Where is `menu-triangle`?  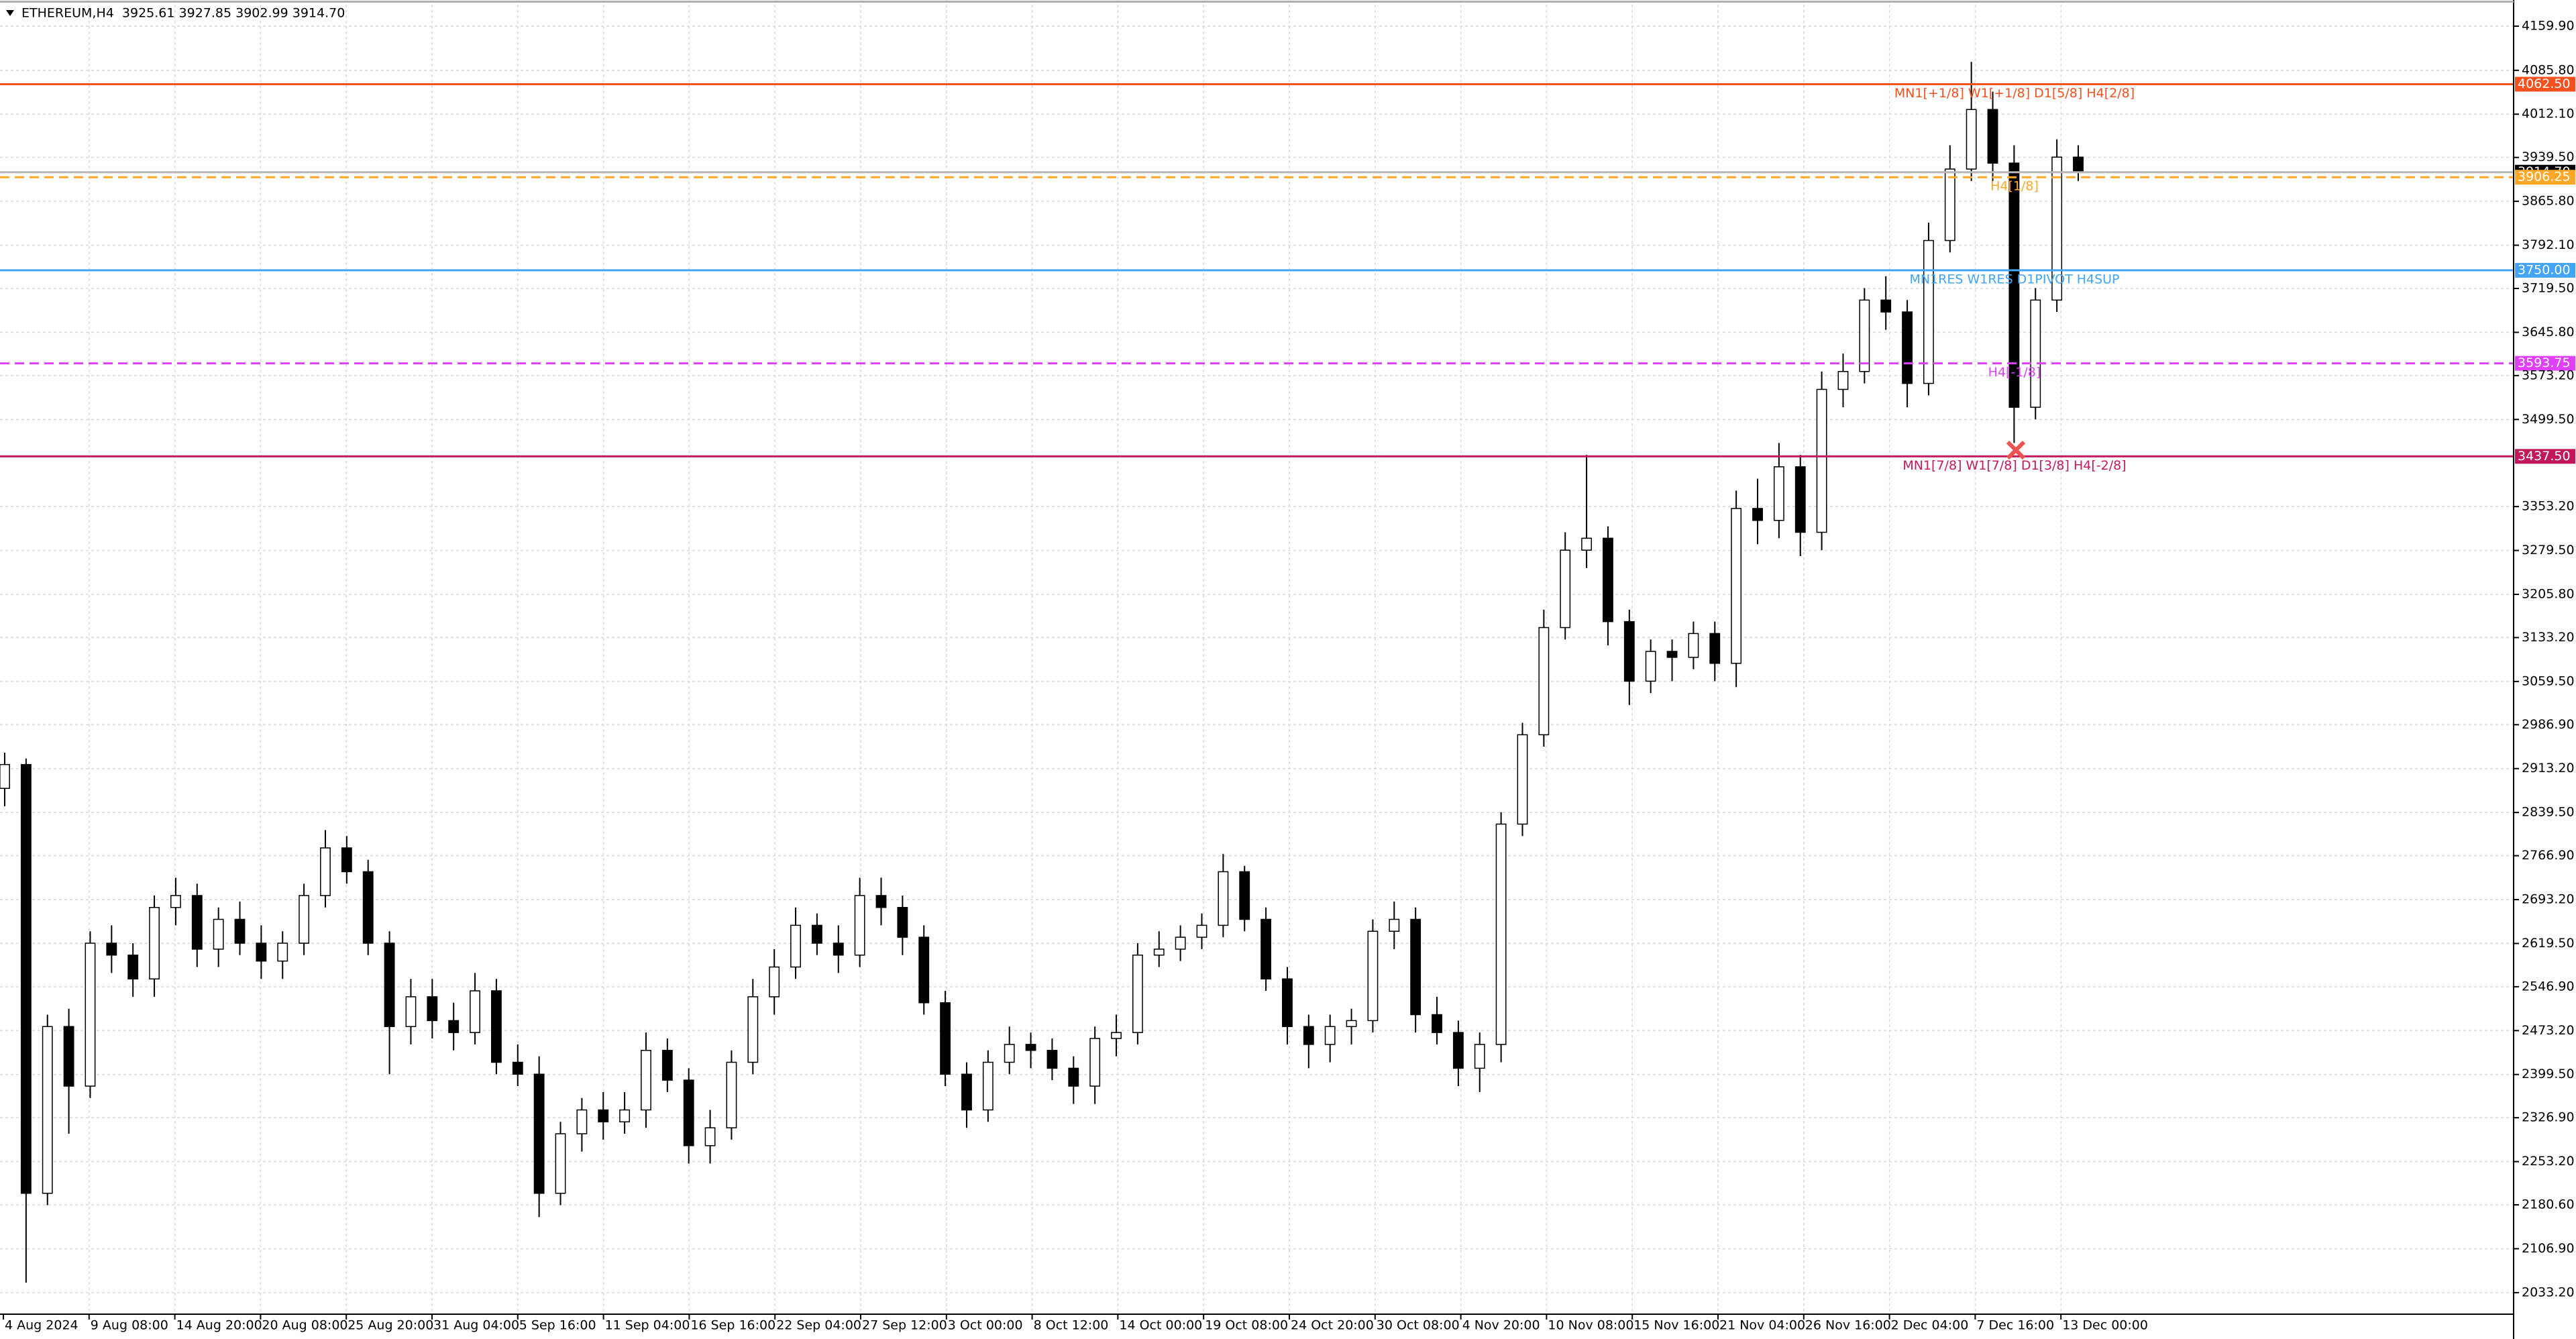
menu-triangle is located at coordinates (10, 13).